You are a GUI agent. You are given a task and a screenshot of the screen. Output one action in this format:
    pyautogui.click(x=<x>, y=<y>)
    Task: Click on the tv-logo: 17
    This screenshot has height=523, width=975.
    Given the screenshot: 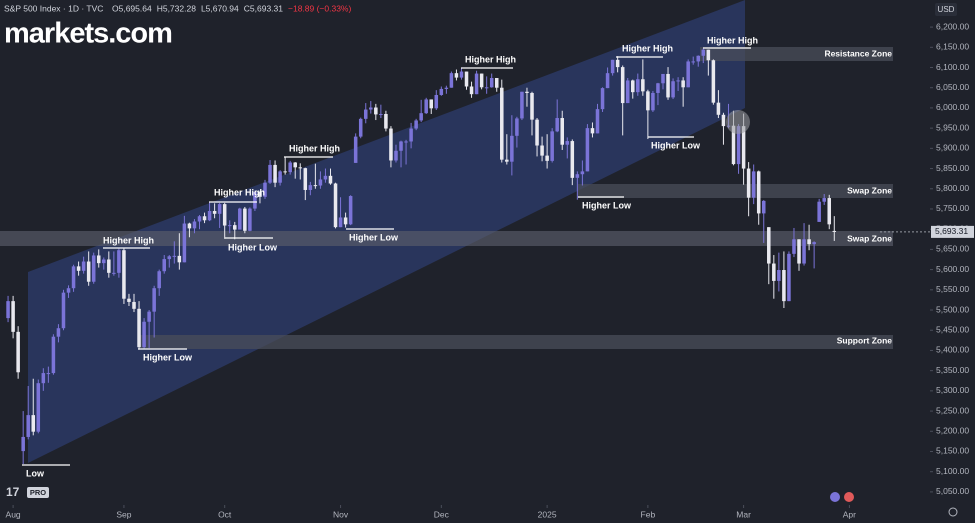 What is the action you would take?
    pyautogui.click(x=13, y=492)
    